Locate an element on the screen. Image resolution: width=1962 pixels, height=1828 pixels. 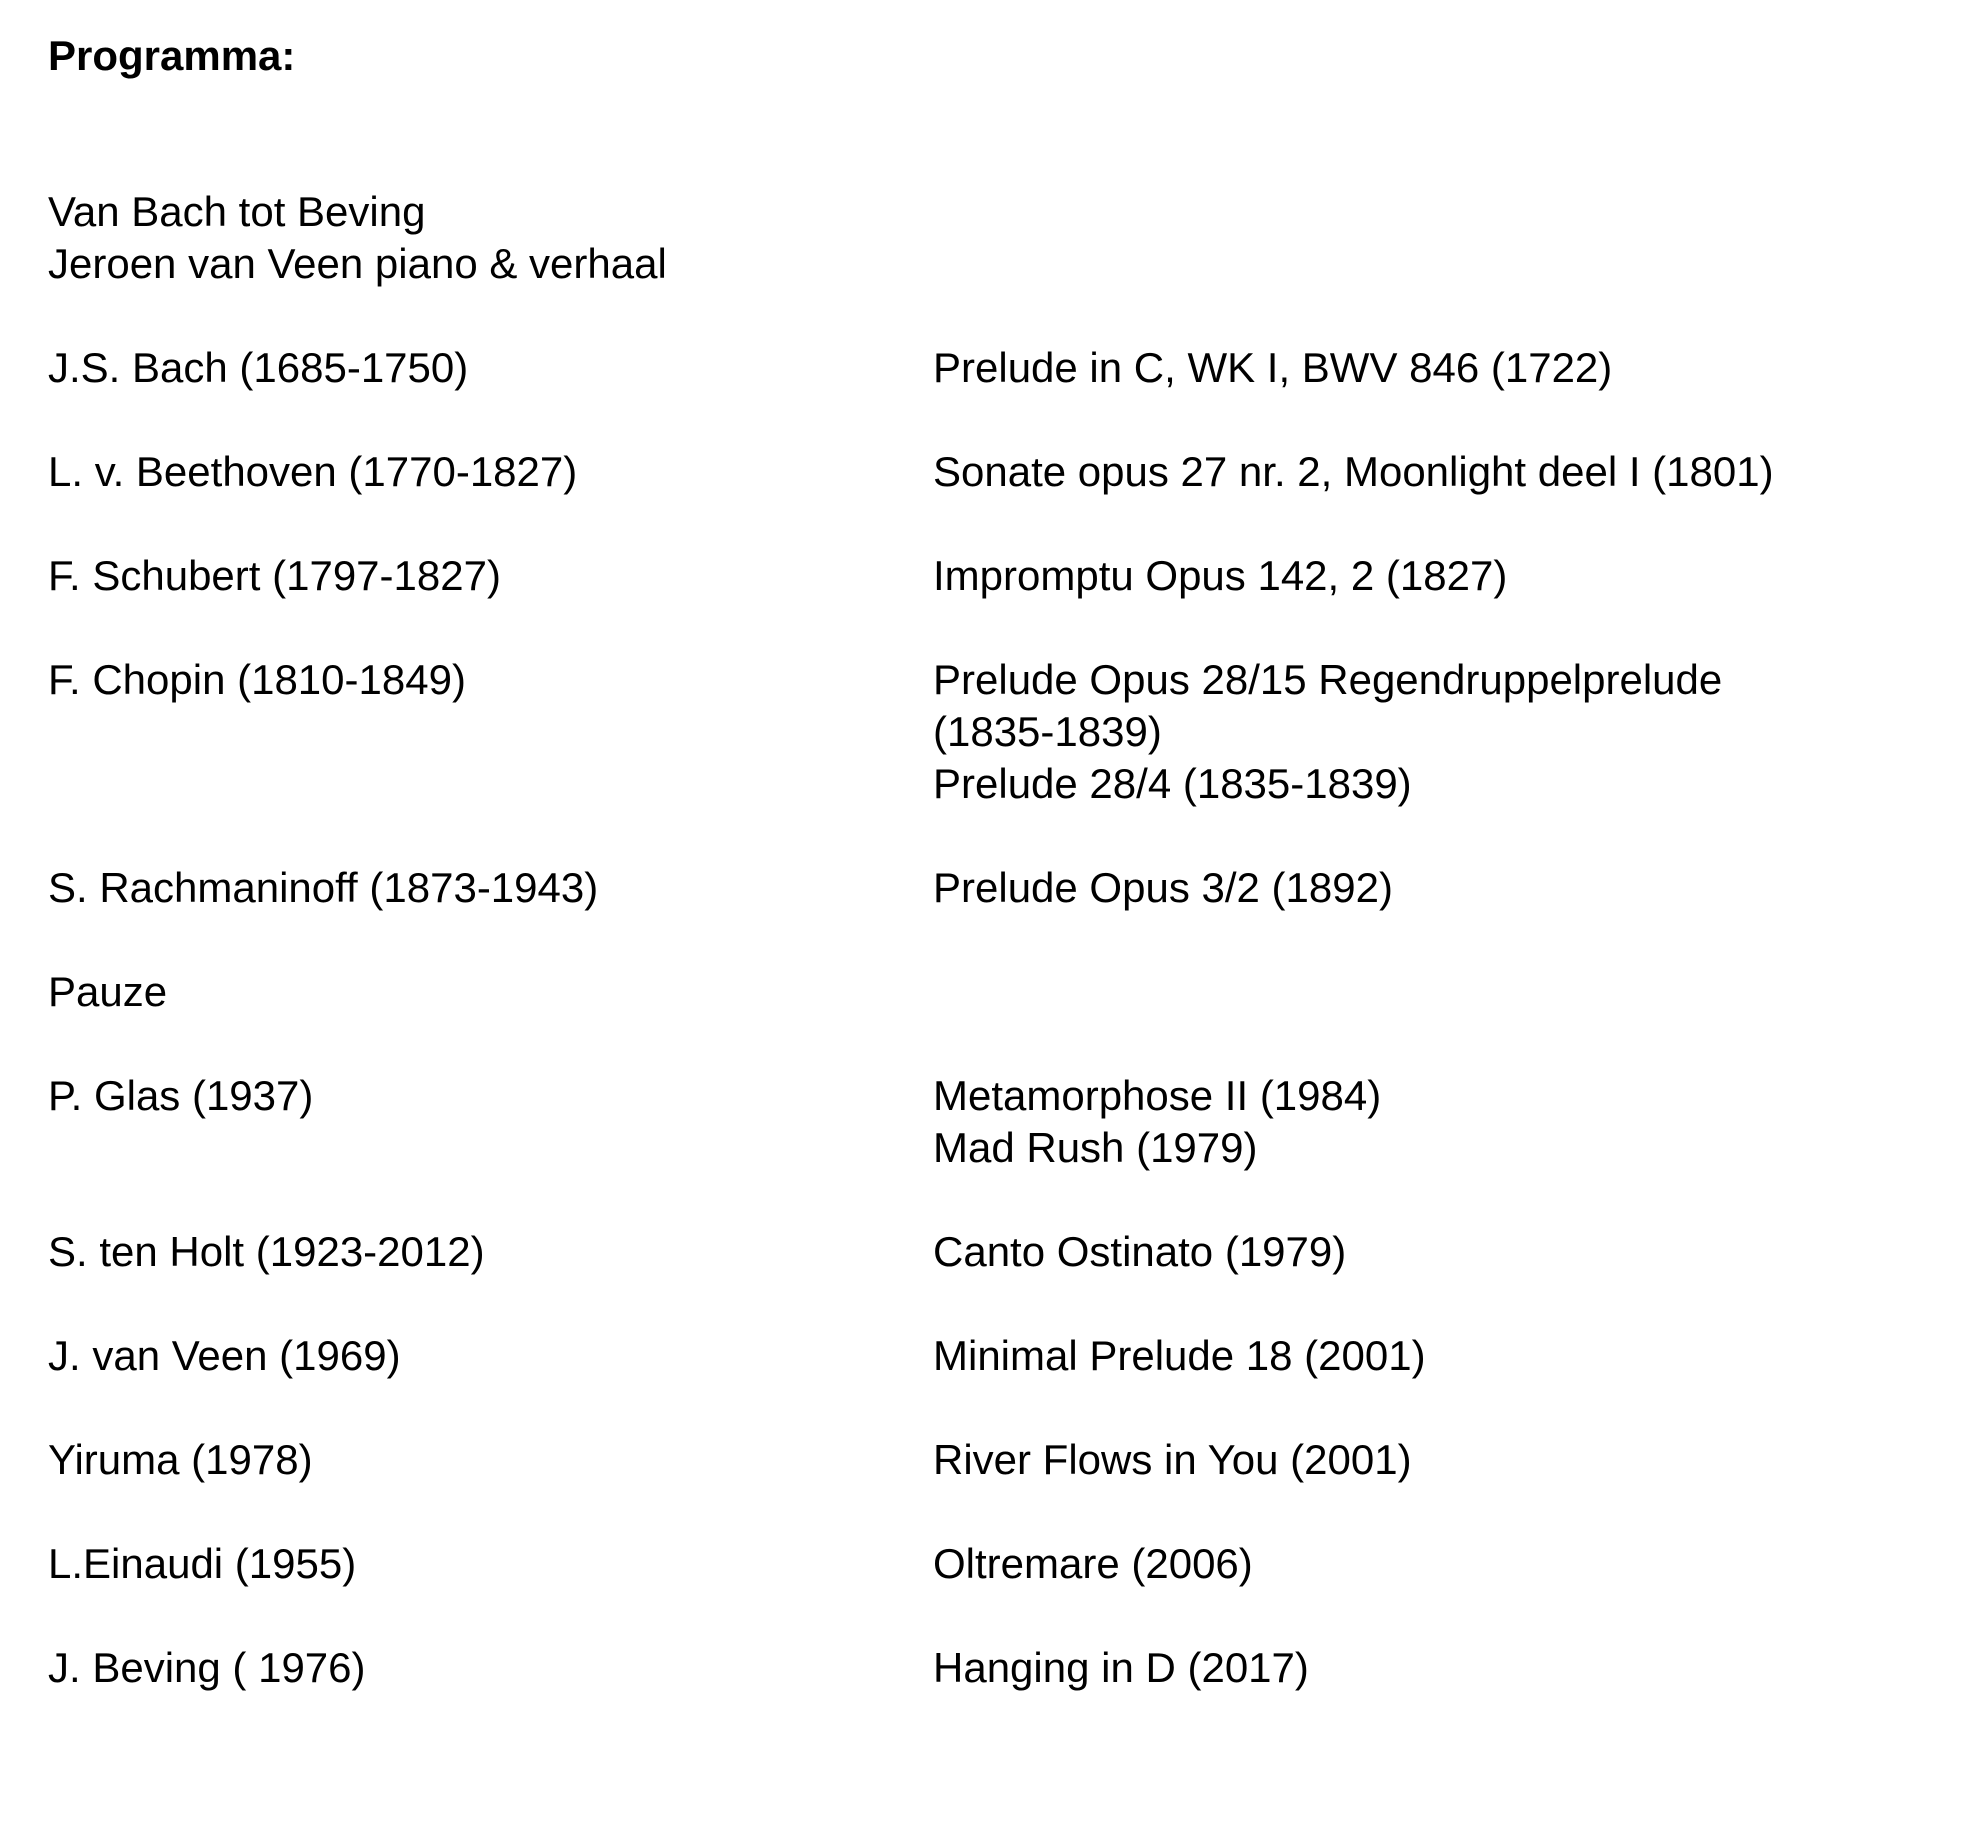
piece-title: (1835-1839) is located at coordinates (1047, 731).